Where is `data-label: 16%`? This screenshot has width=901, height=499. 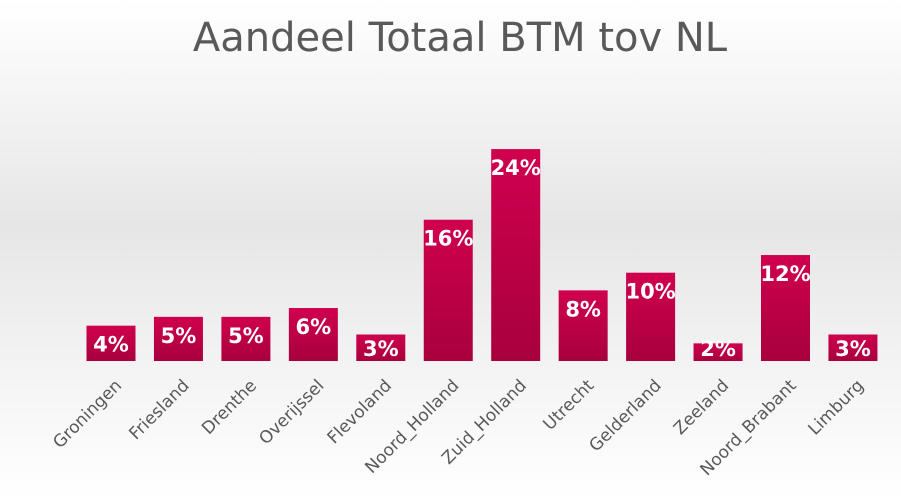
data-label: 16% is located at coordinates (448, 239).